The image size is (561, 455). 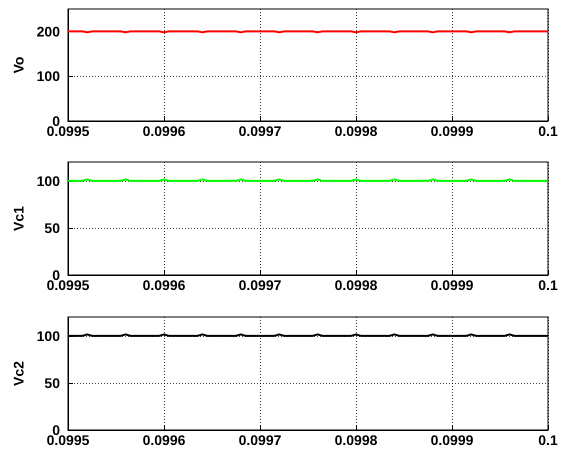 What do you see at coordinates (18, 218) in the screenshot?
I see `y-axis-title: Vc1` at bounding box center [18, 218].